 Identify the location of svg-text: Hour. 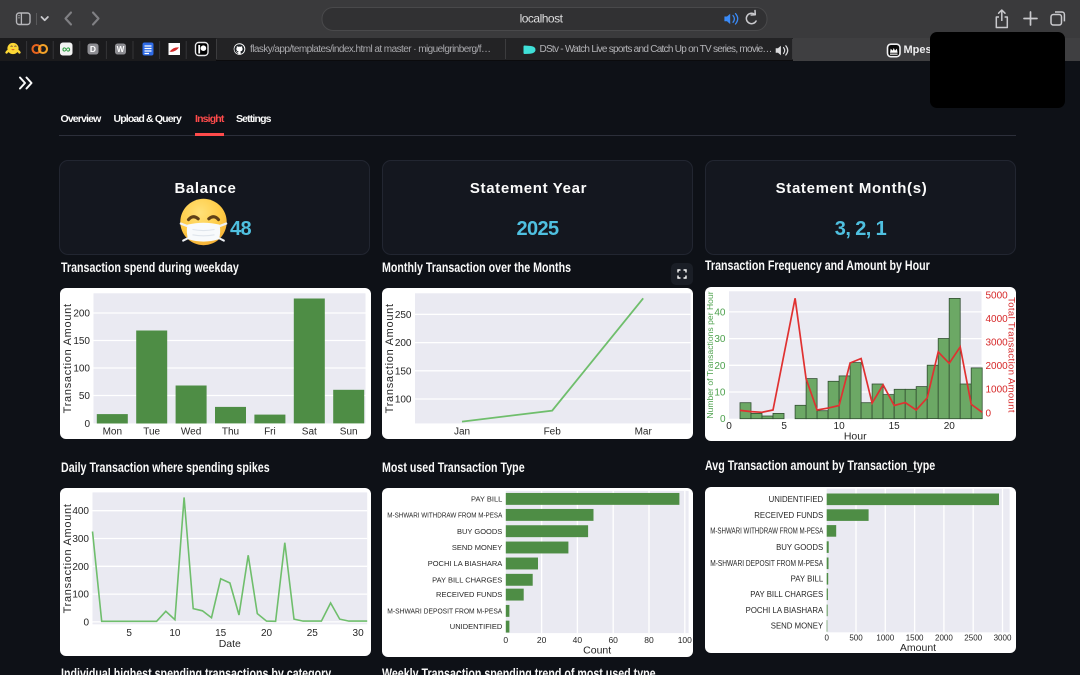
(855, 436).